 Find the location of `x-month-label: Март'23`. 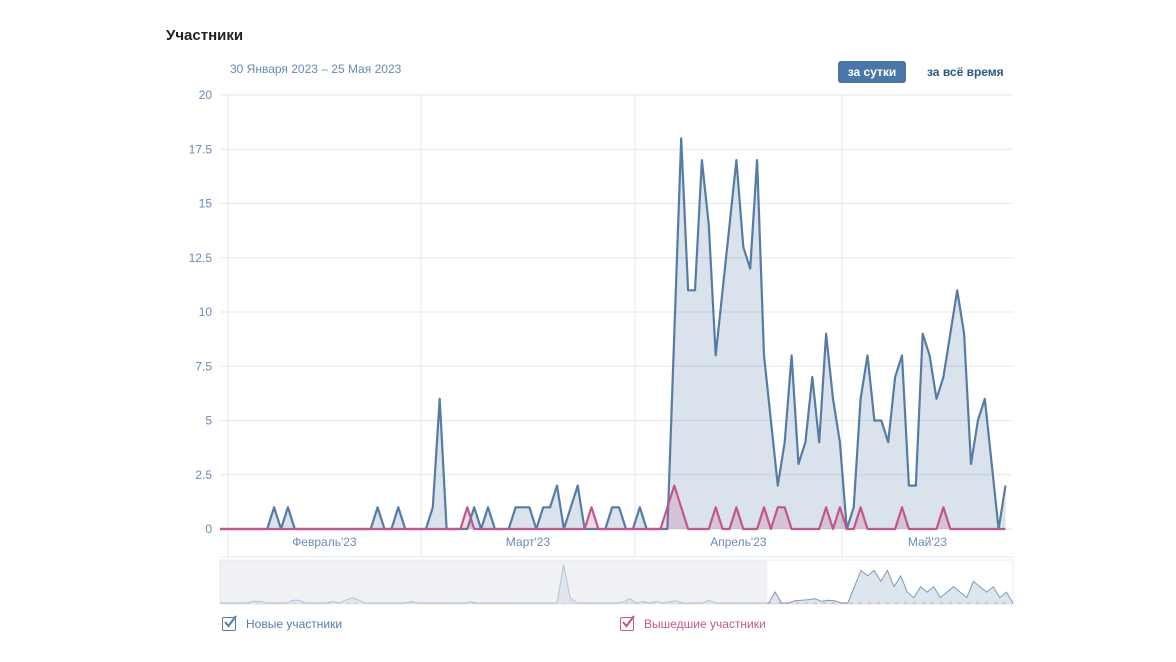

x-month-label: Март'23 is located at coordinates (528, 542).